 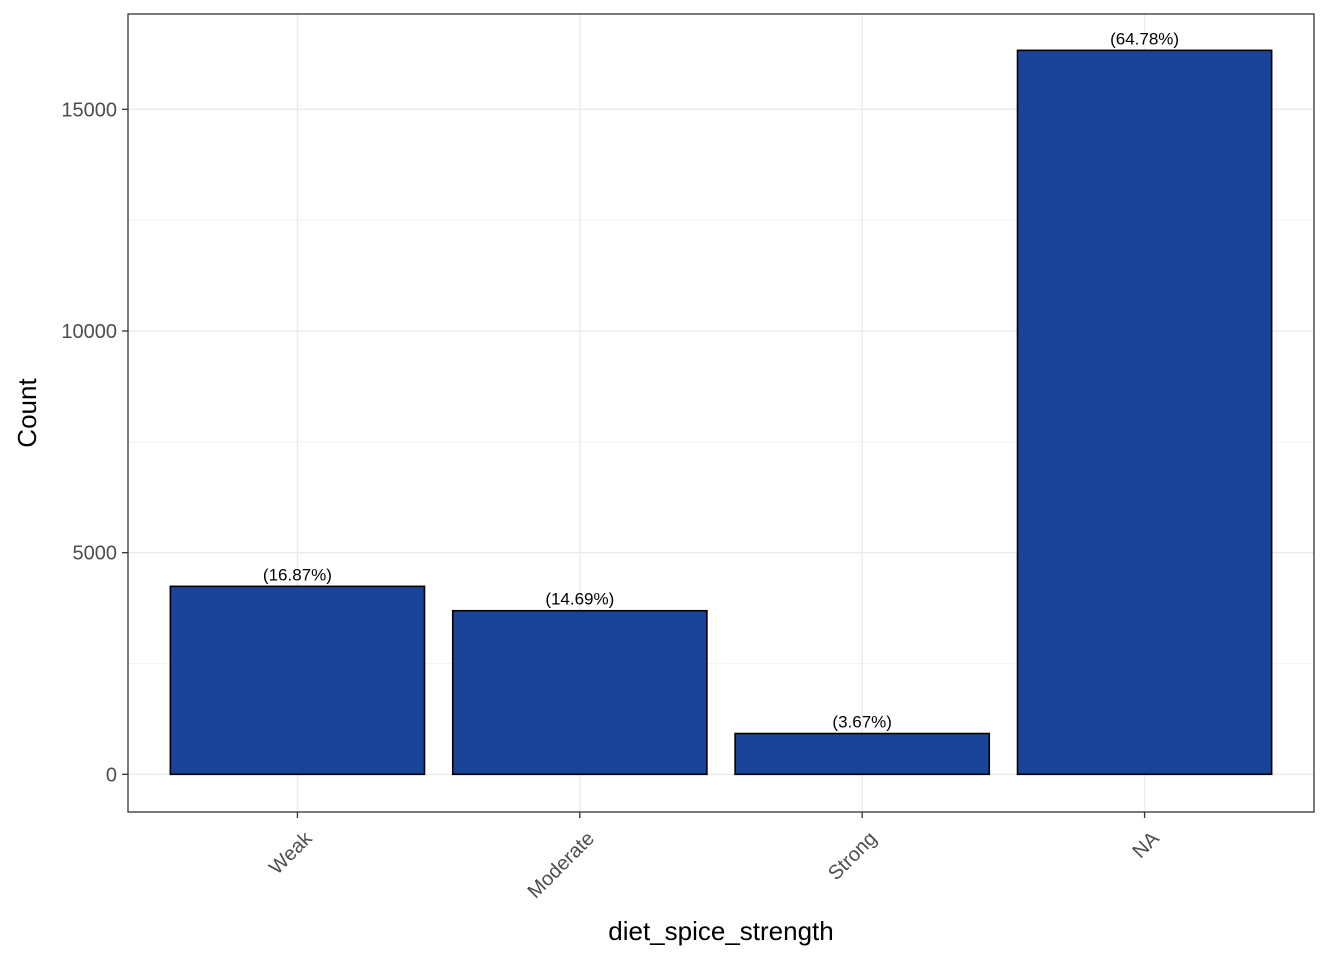 I want to click on data-label-weak: (16.87%), so click(x=297, y=574).